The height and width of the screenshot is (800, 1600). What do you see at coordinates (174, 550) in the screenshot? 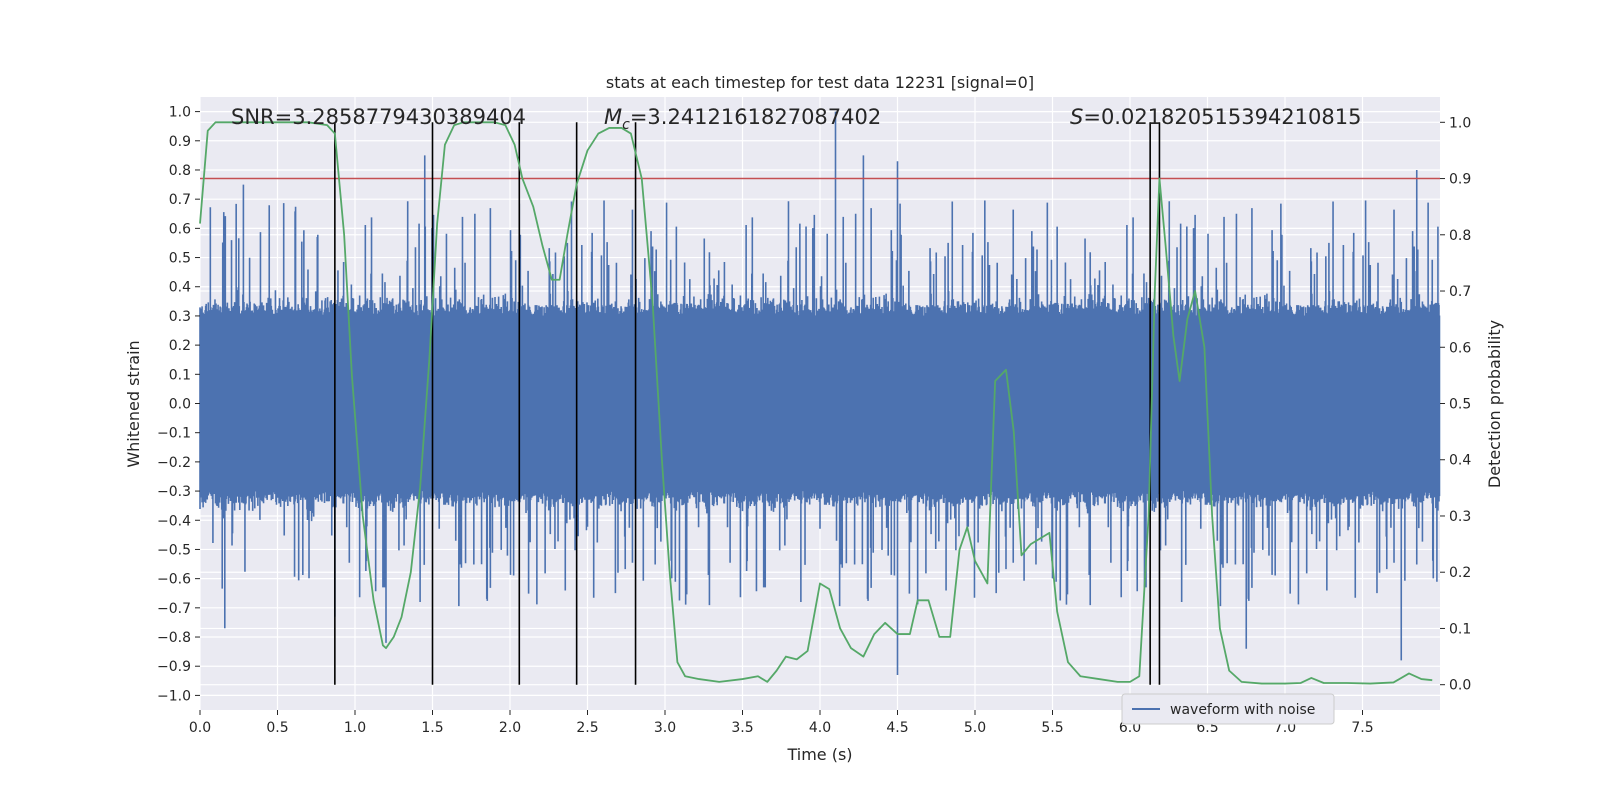
I see `y-left-tick-label: −0.5` at bounding box center [174, 550].